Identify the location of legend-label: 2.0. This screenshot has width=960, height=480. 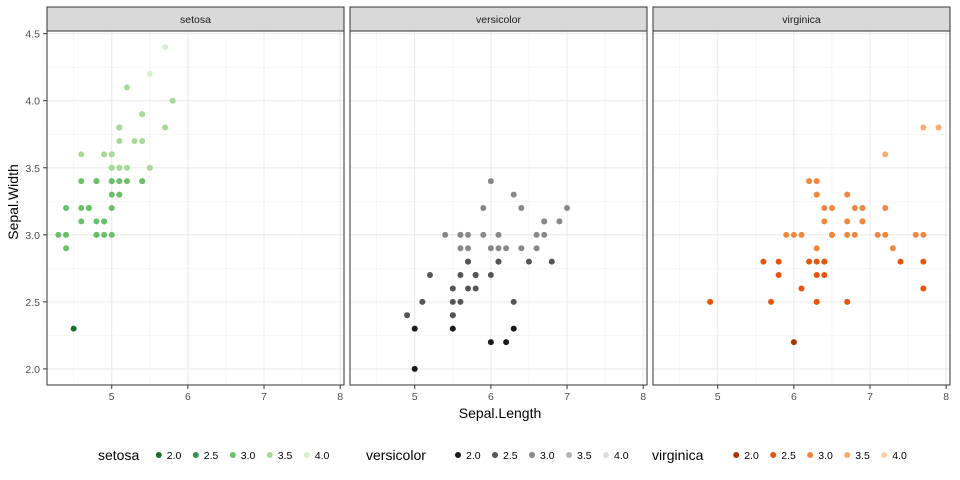
(751, 456).